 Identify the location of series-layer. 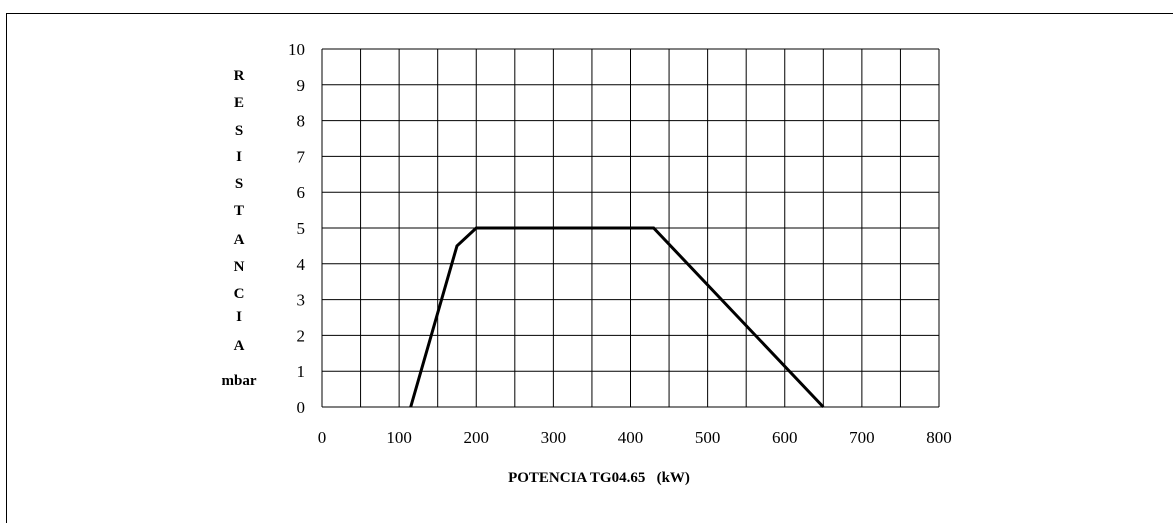
(617, 317).